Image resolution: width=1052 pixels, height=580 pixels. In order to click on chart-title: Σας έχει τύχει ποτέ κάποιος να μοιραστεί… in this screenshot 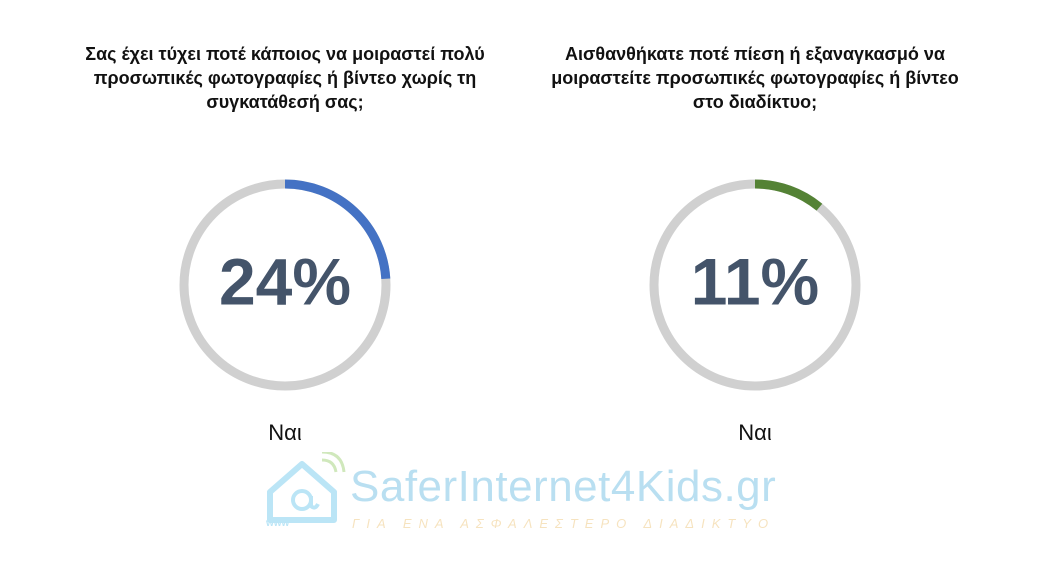, I will do `click(285, 78)`.